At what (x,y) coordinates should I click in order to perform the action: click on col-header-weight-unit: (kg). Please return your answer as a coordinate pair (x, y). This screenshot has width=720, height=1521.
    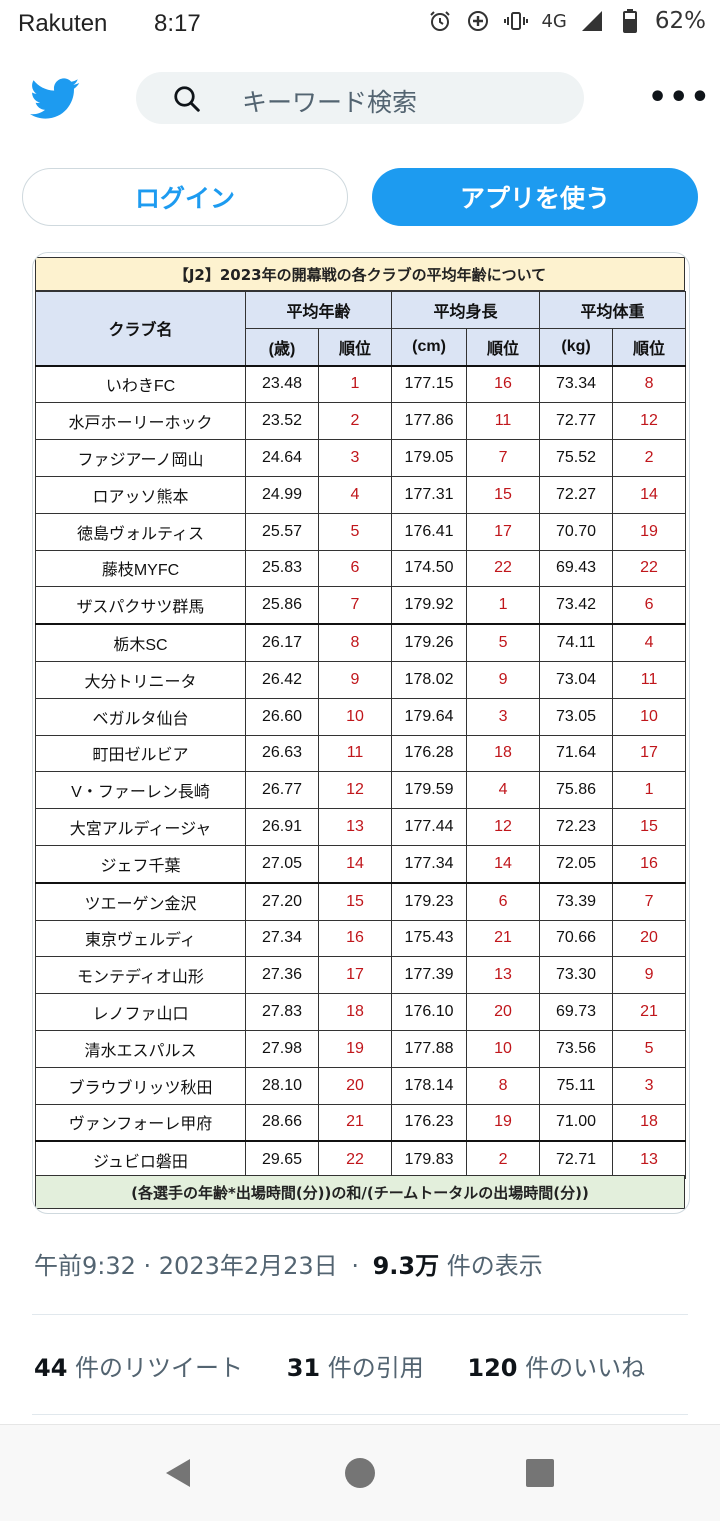
    Looking at the image, I should click on (576, 347).